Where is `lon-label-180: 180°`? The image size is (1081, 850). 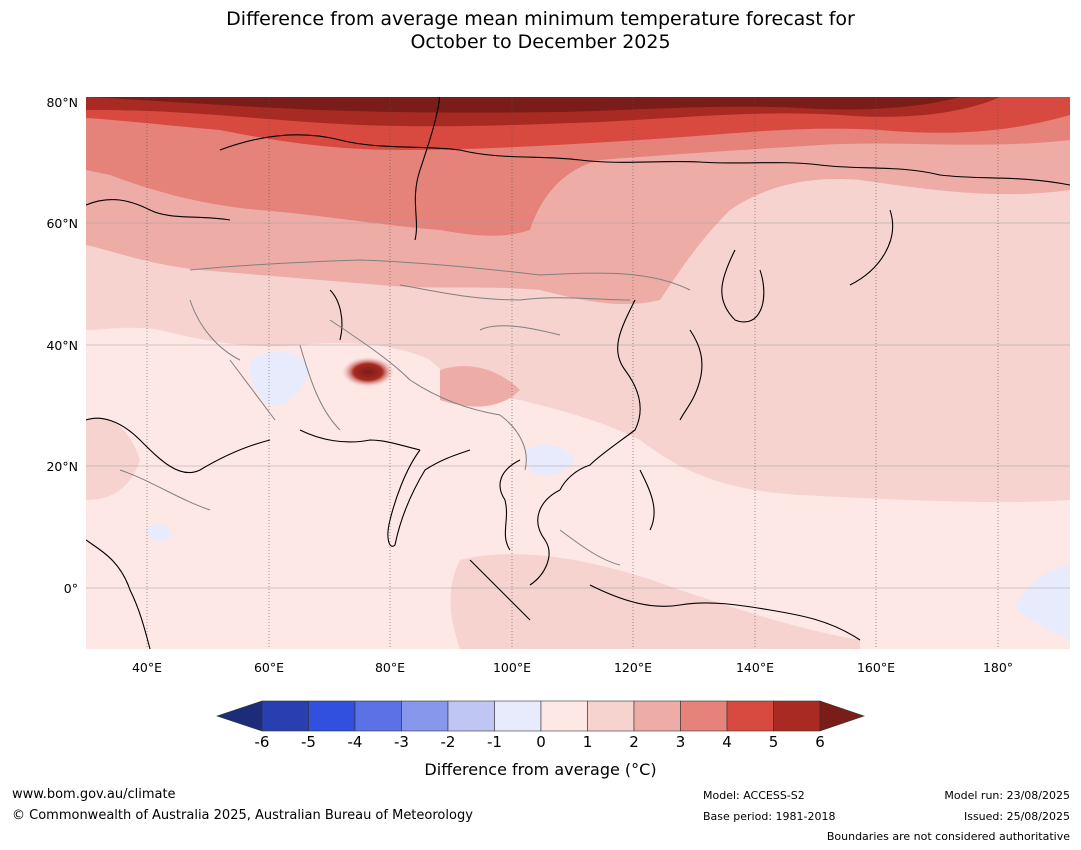
lon-label-180: 180° is located at coordinates (998, 667).